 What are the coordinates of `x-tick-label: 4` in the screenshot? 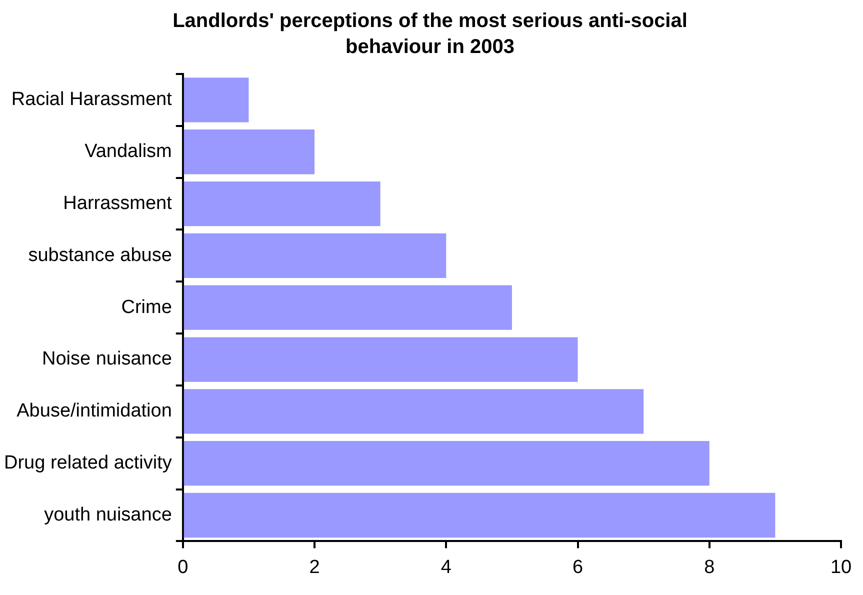 It's located at (446, 567).